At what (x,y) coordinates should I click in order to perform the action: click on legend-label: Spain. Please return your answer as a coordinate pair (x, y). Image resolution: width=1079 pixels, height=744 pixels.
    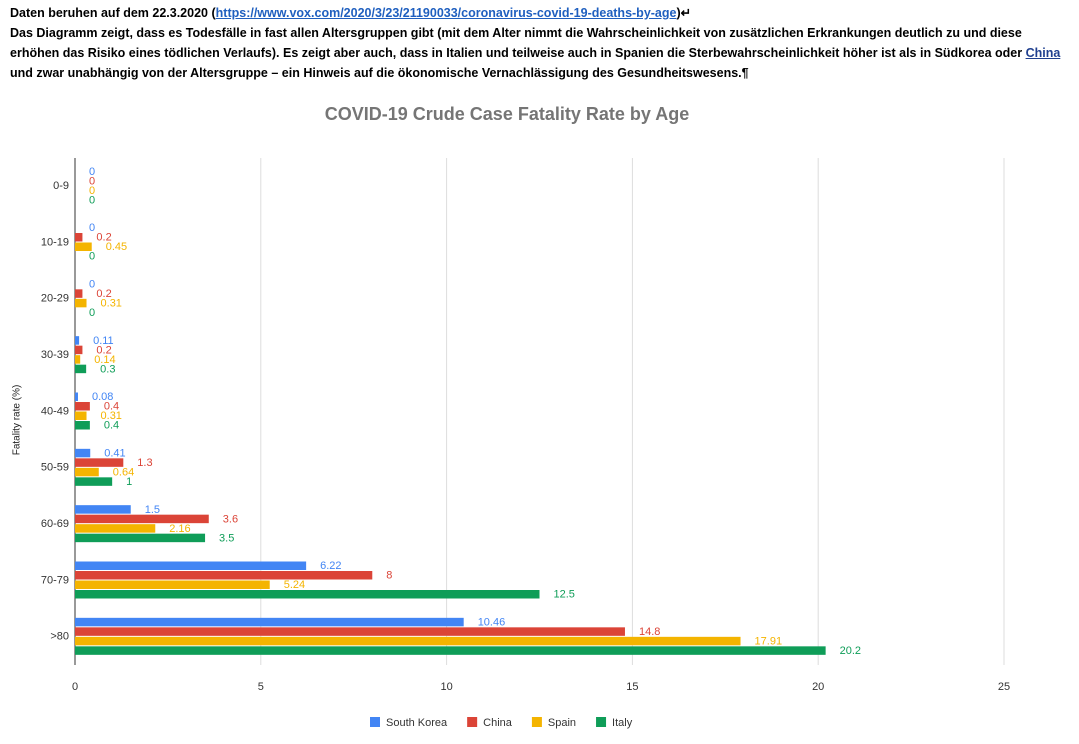
    Looking at the image, I should click on (562, 723).